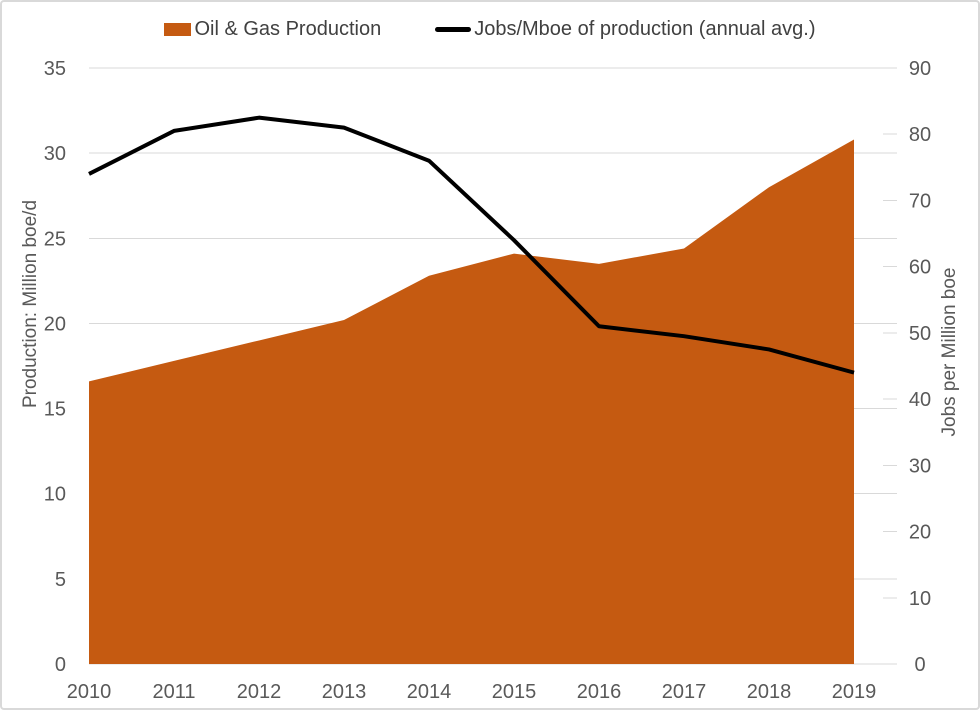 This screenshot has width=980, height=710. Describe the element at coordinates (684, 692) in the screenshot. I see `x-axis-label: 2017` at that location.